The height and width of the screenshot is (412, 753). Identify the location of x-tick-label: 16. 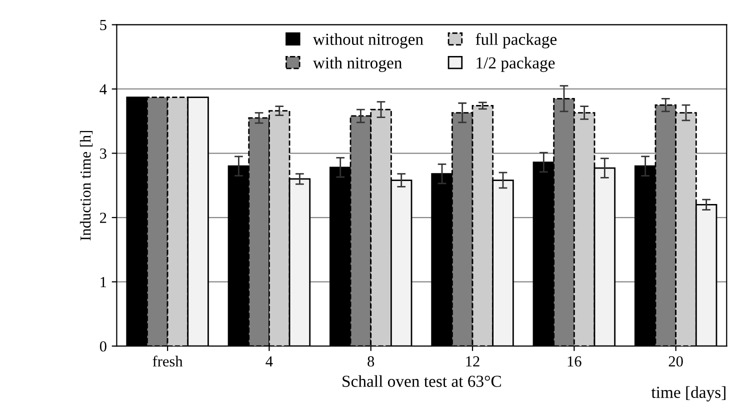
(575, 361).